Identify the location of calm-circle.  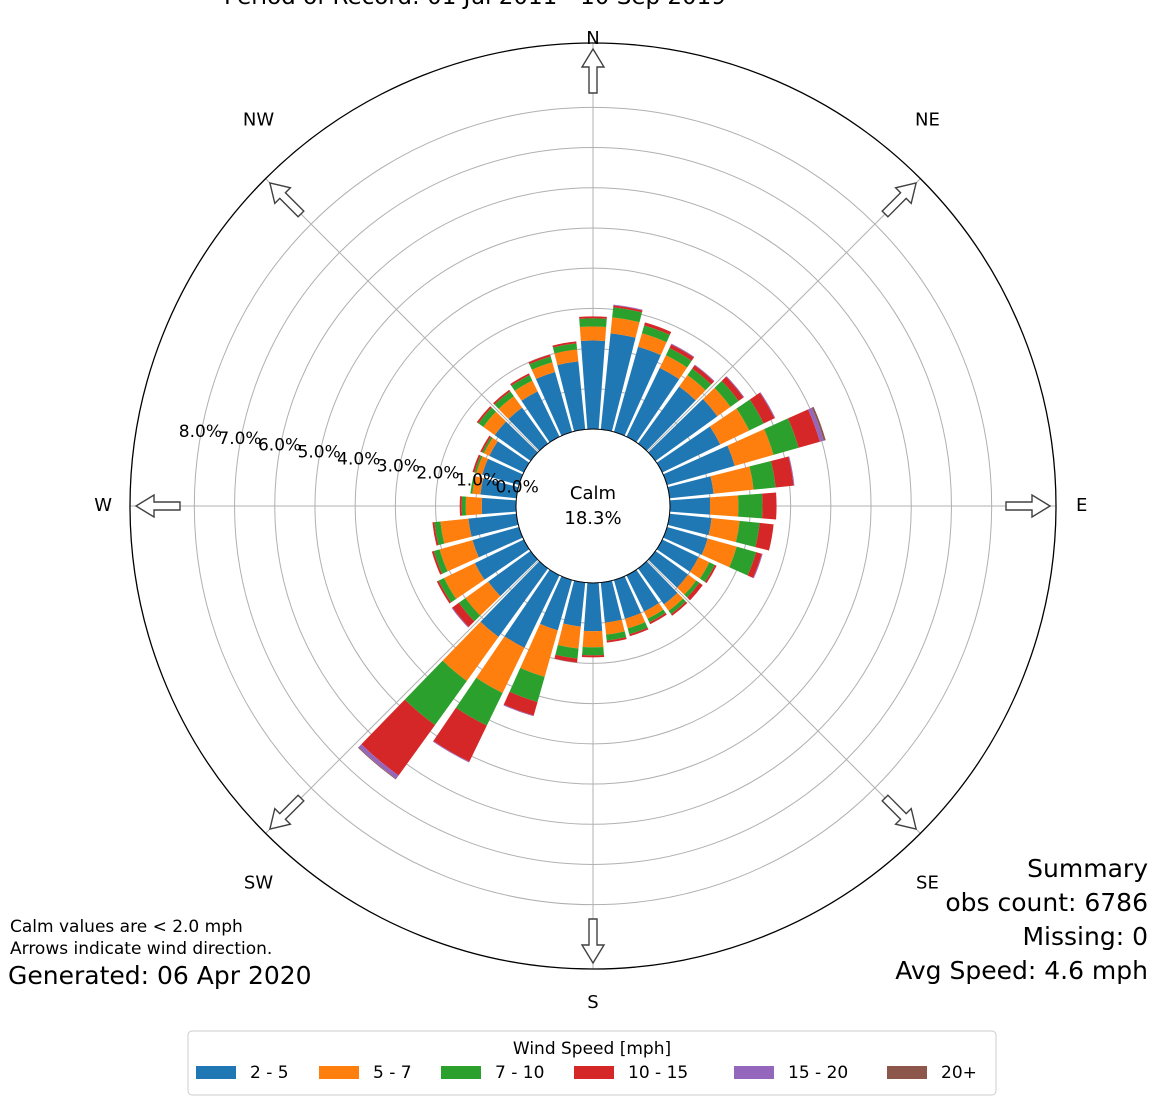
(593, 506).